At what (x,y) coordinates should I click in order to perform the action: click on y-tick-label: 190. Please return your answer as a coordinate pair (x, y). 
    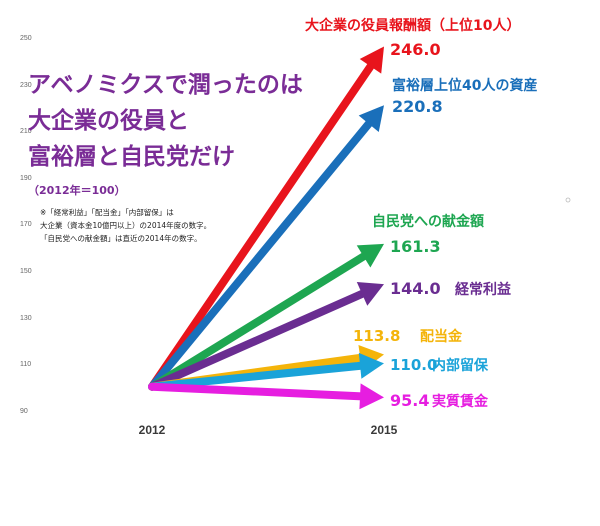
    Looking at the image, I should click on (26, 178).